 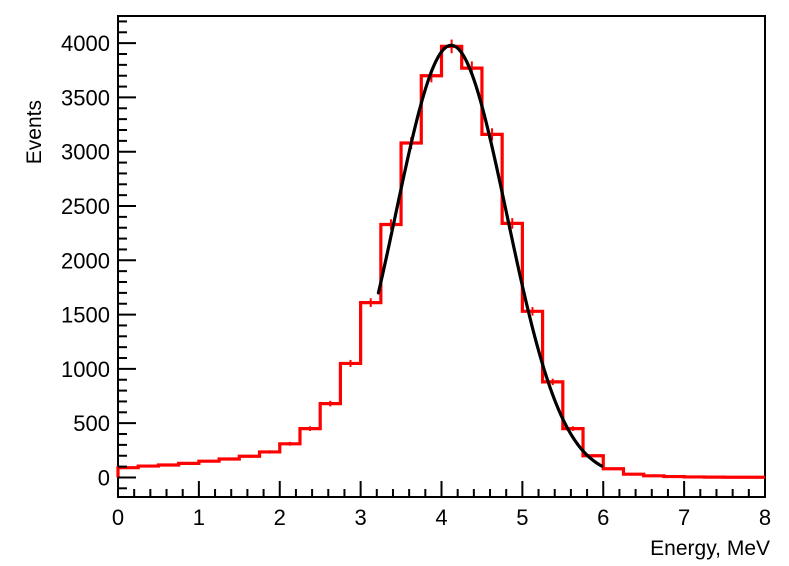 What do you see at coordinates (361, 517) in the screenshot?
I see `x-tick-label: 3` at bounding box center [361, 517].